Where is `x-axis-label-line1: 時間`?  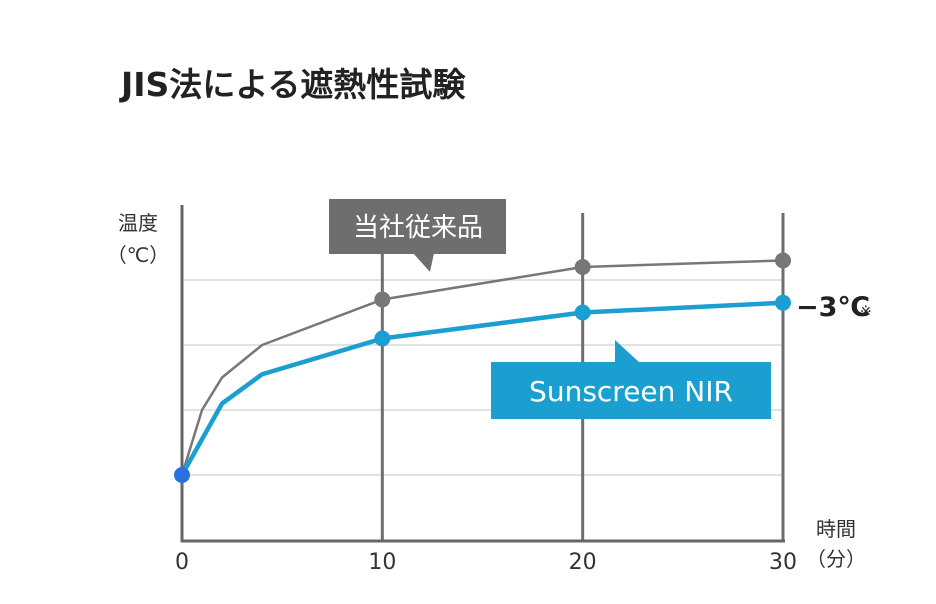
x-axis-label-line1: 時間 is located at coordinates (836, 529).